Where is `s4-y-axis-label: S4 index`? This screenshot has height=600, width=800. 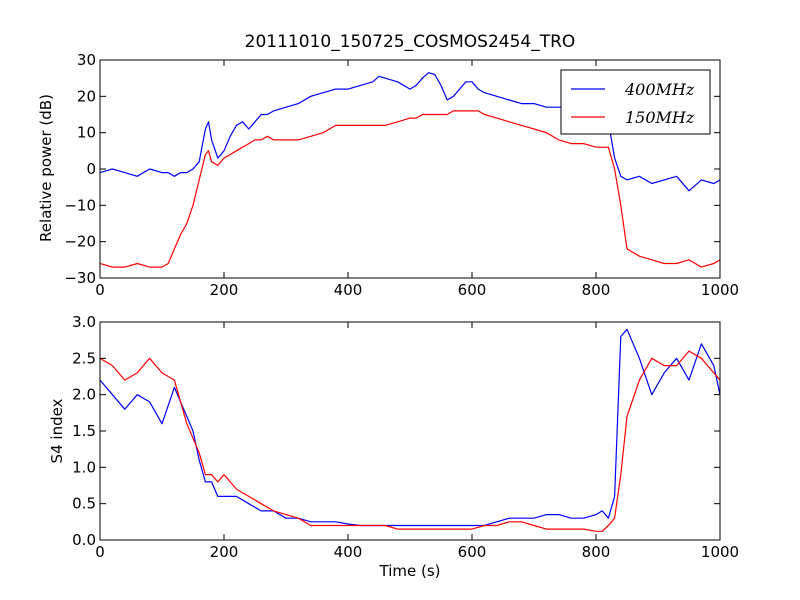 s4-y-axis-label: S4 index is located at coordinates (57, 430).